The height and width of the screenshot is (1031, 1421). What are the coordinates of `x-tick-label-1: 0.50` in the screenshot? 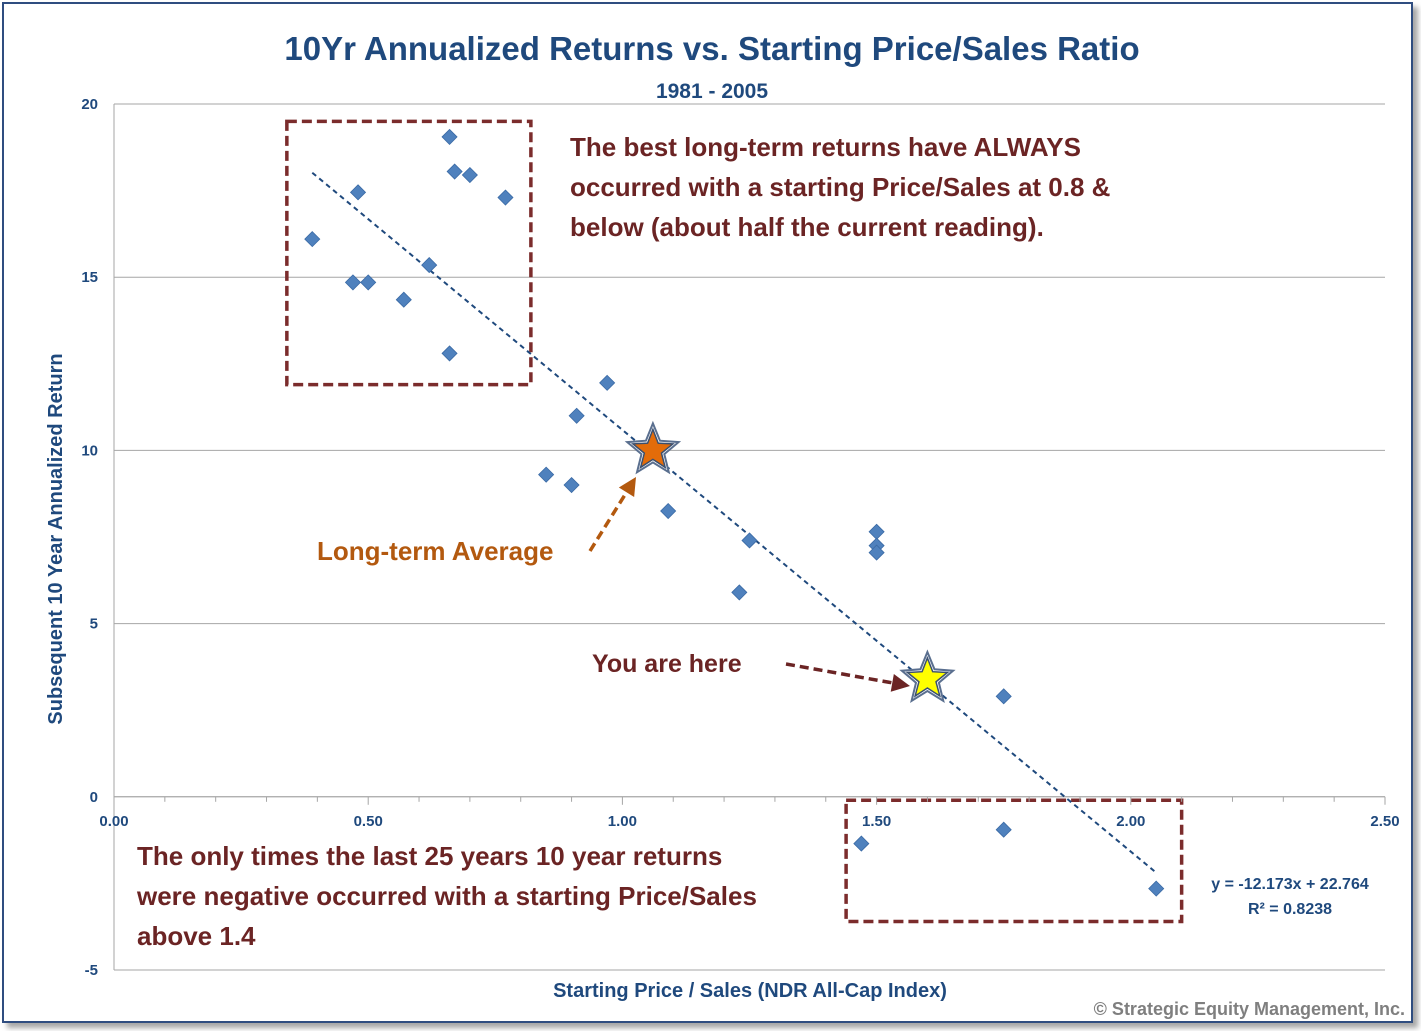 It's located at (368, 821).